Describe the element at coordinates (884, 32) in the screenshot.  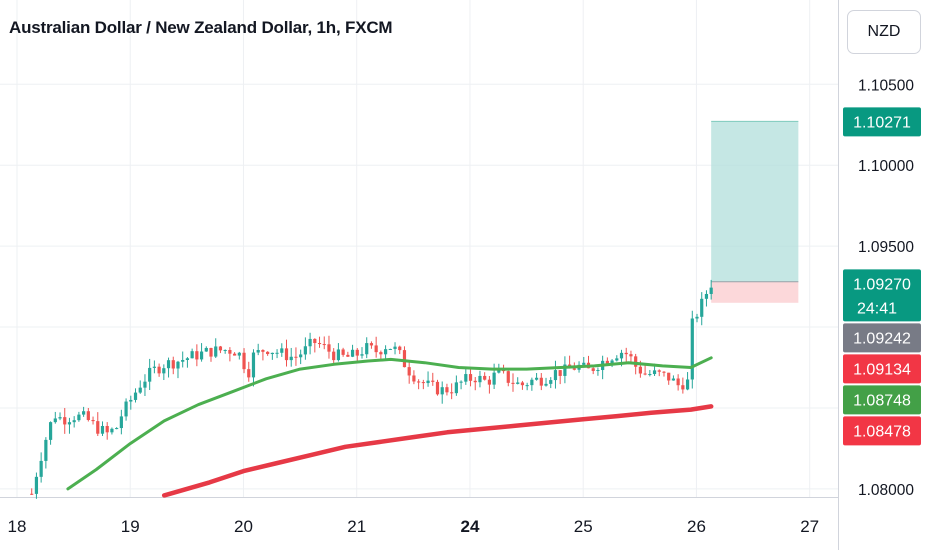
I see `currency-button: NZD` at that location.